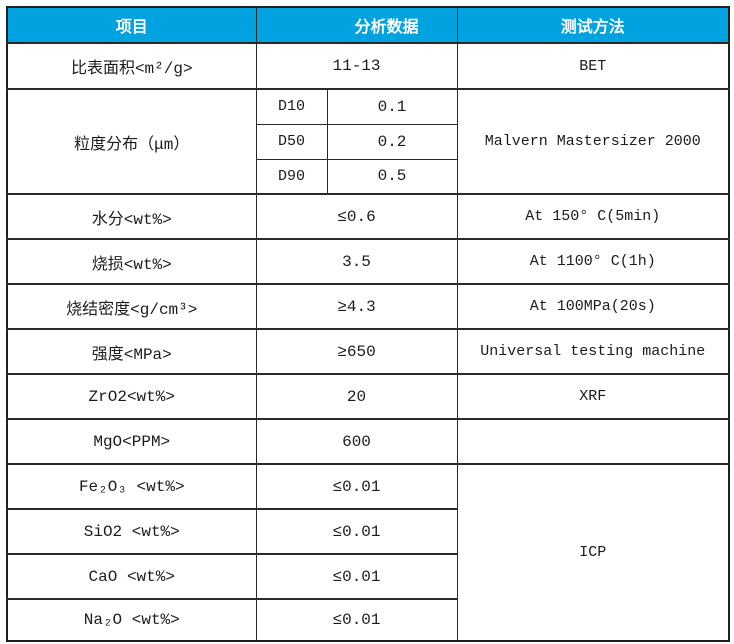  I want to click on table-row: Na₂O <wt%> ≤0.01, so click(367, 620).